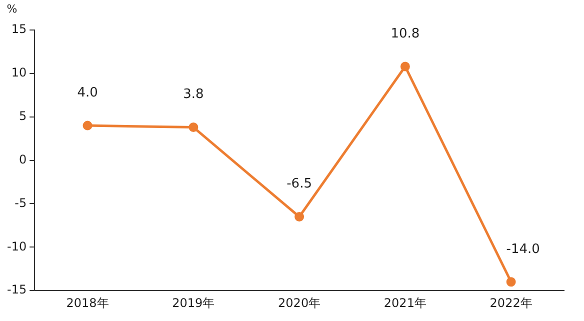 The image size is (584, 321). I want to click on x-tick-label: 2019年, so click(193, 303).